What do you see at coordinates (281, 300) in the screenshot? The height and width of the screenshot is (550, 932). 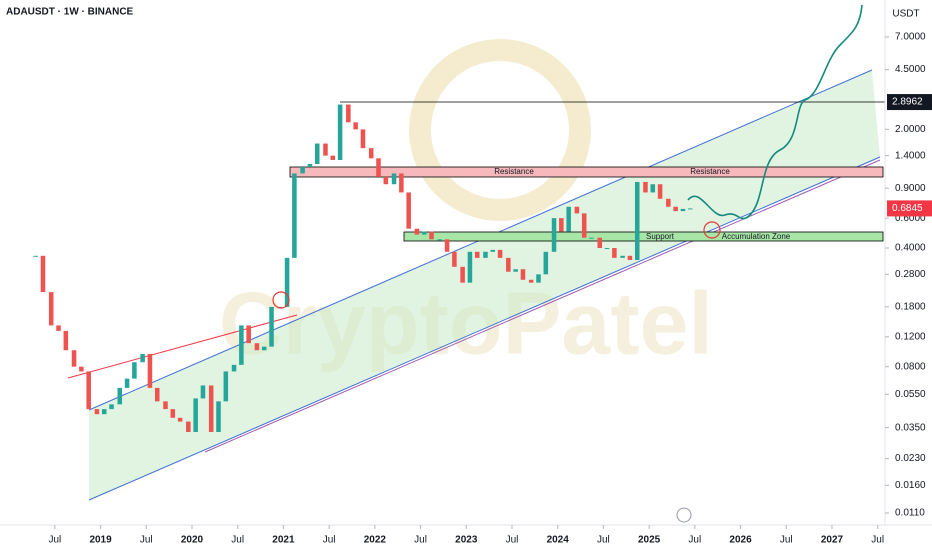 I see `highlight-circle` at bounding box center [281, 300].